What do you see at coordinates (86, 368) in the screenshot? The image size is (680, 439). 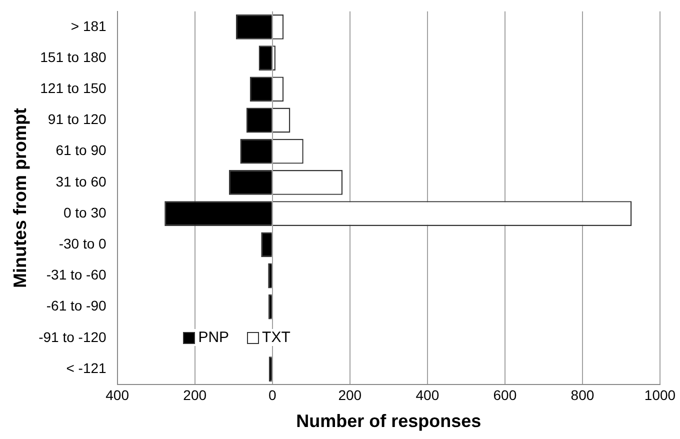 I see `y-tick-label: < -121` at bounding box center [86, 368].